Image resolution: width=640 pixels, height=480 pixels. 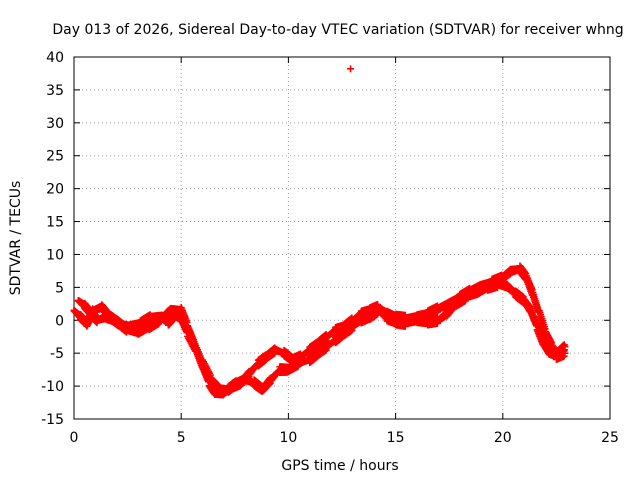 What do you see at coordinates (288, 438) in the screenshot?
I see `x-tick-label: 10` at bounding box center [288, 438].